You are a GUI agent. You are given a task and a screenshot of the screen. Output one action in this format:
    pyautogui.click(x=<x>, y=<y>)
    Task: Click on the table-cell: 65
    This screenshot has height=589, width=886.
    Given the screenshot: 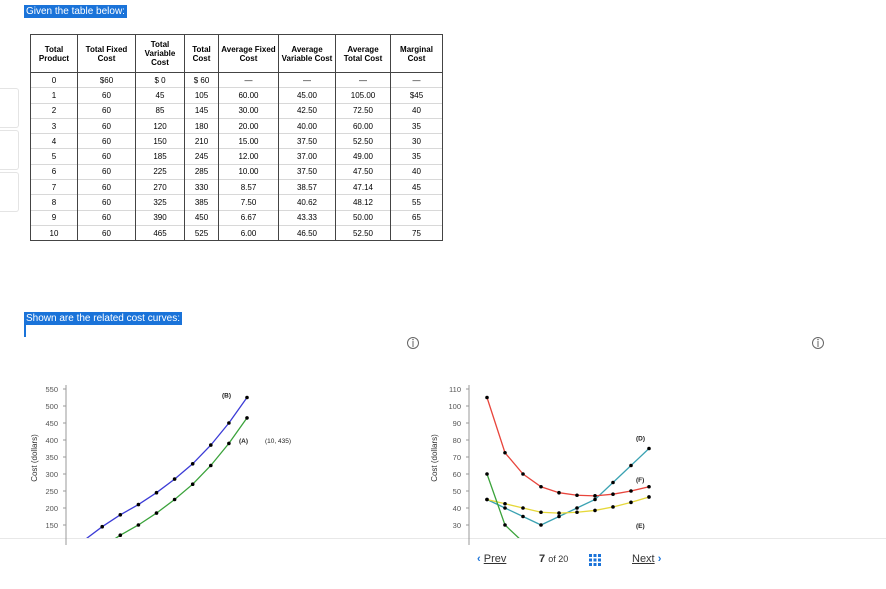 What is the action you would take?
    pyautogui.click(x=416, y=217)
    